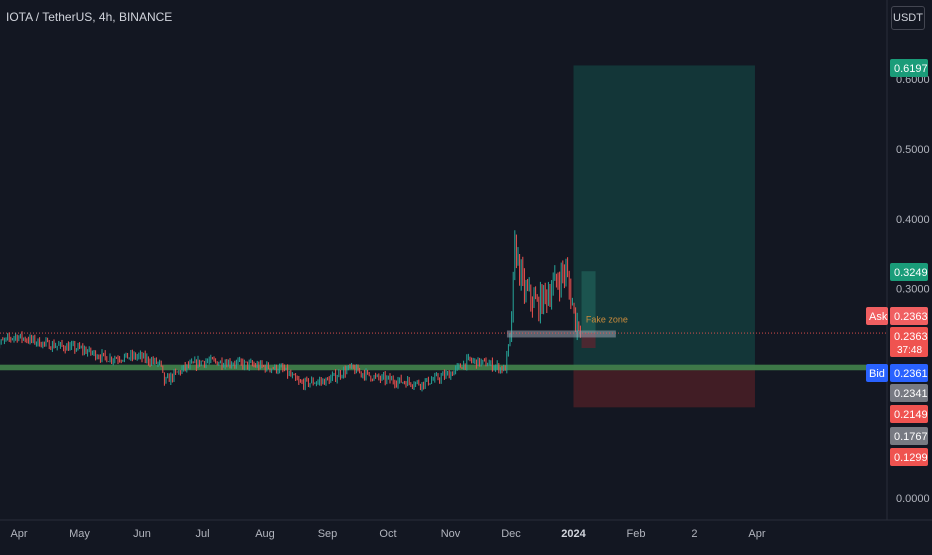 The height and width of the screenshot is (555, 932). I want to click on x-tick-label: 2, so click(694, 534).